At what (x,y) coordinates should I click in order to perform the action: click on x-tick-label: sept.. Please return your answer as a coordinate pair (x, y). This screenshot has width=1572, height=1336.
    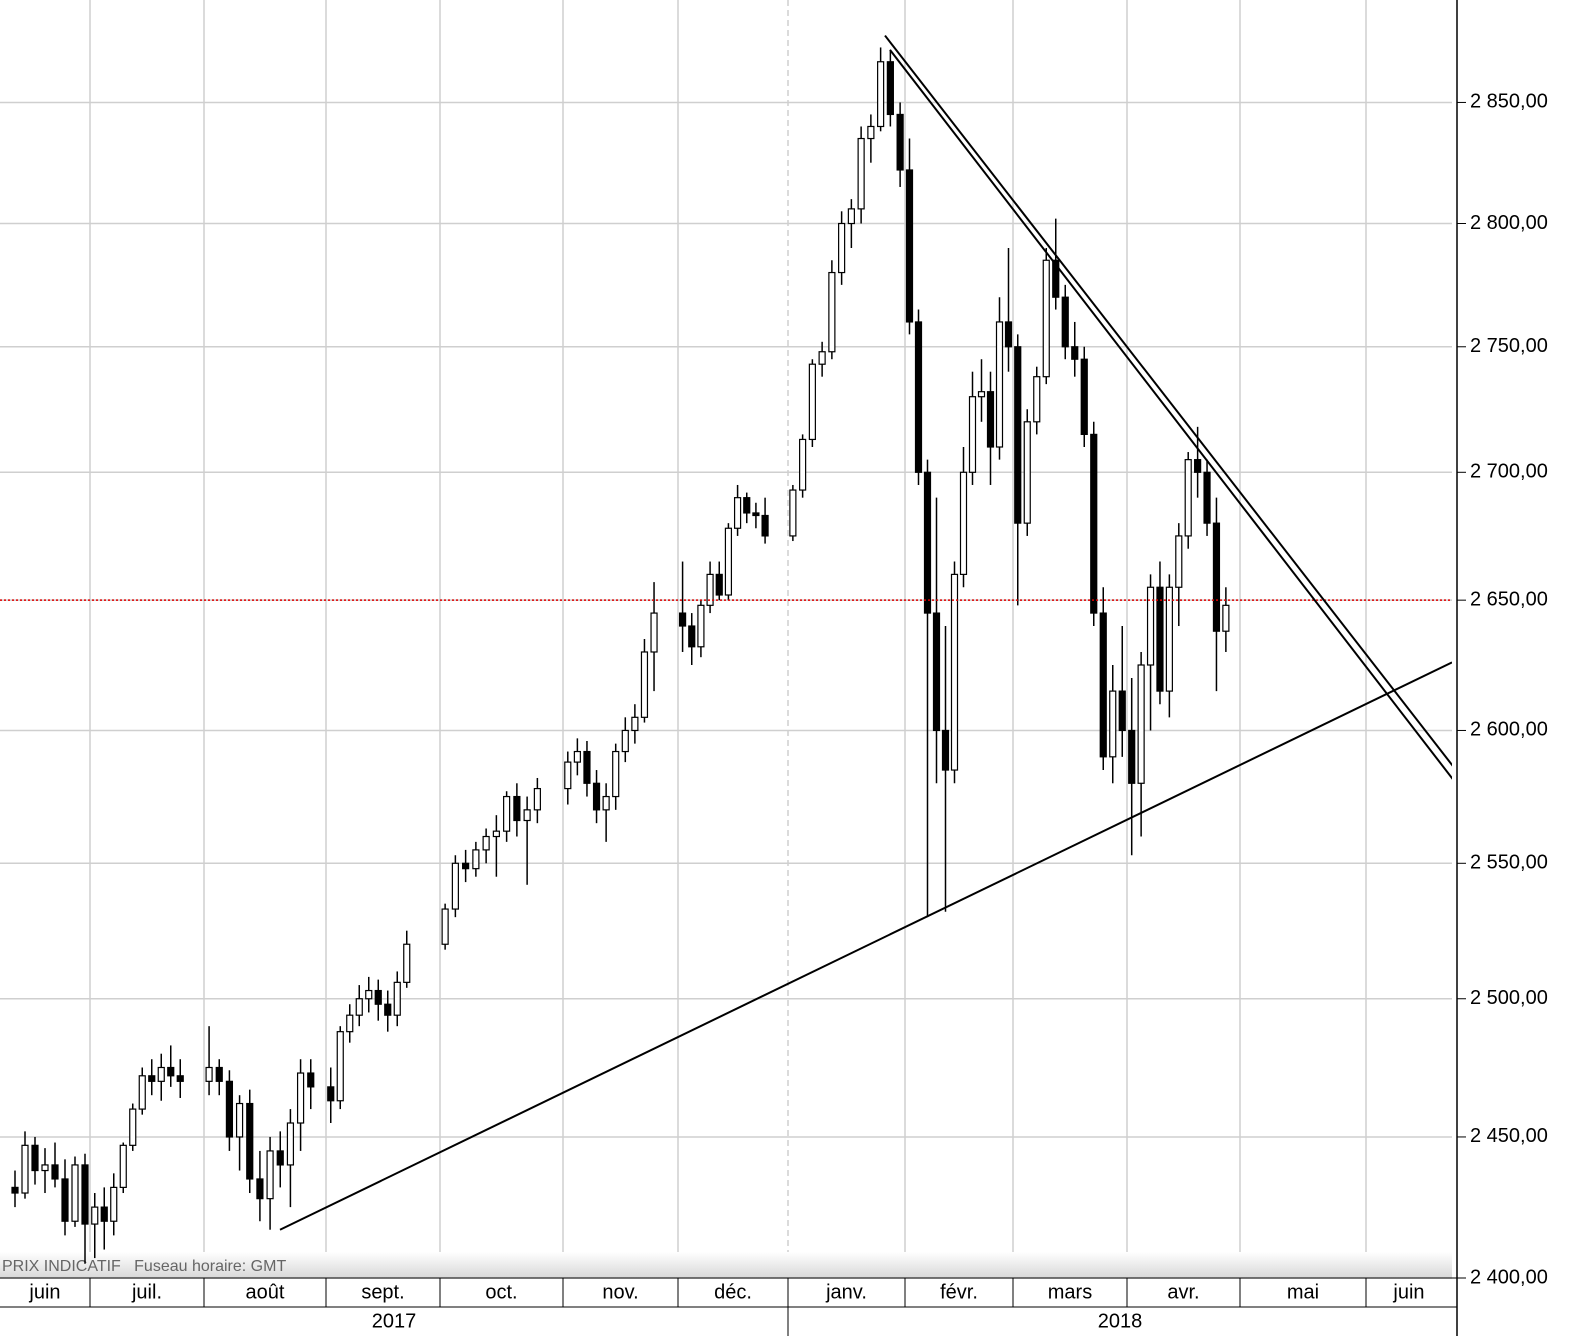
    Looking at the image, I should click on (382, 1292).